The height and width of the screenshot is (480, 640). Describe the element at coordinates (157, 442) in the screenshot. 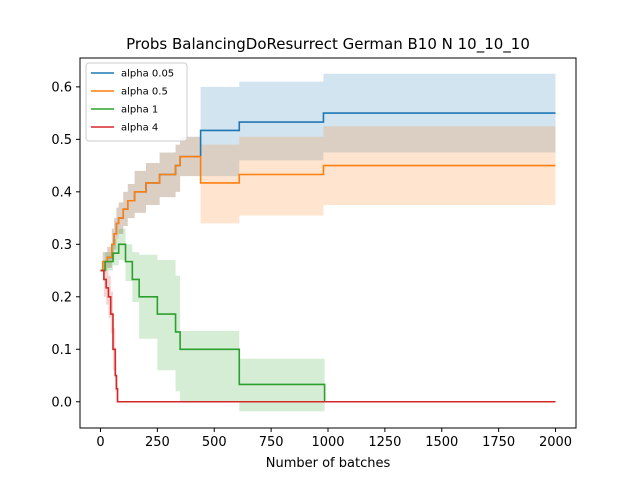

I see `x-tick-label: 250` at that location.